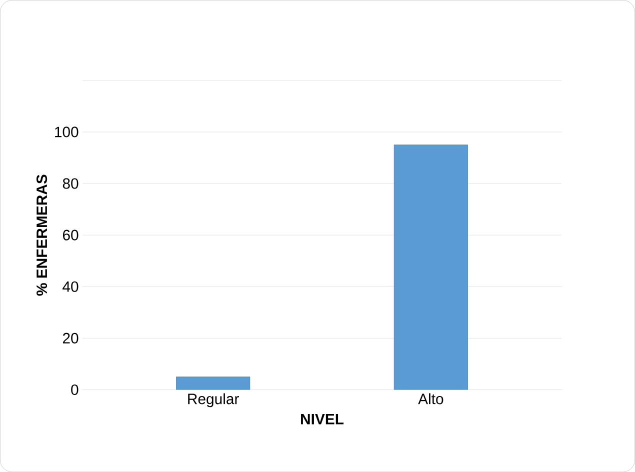 Image resolution: width=635 pixels, height=472 pixels. What do you see at coordinates (322, 419) in the screenshot?
I see `x-axis-title: NIVEL` at bounding box center [322, 419].